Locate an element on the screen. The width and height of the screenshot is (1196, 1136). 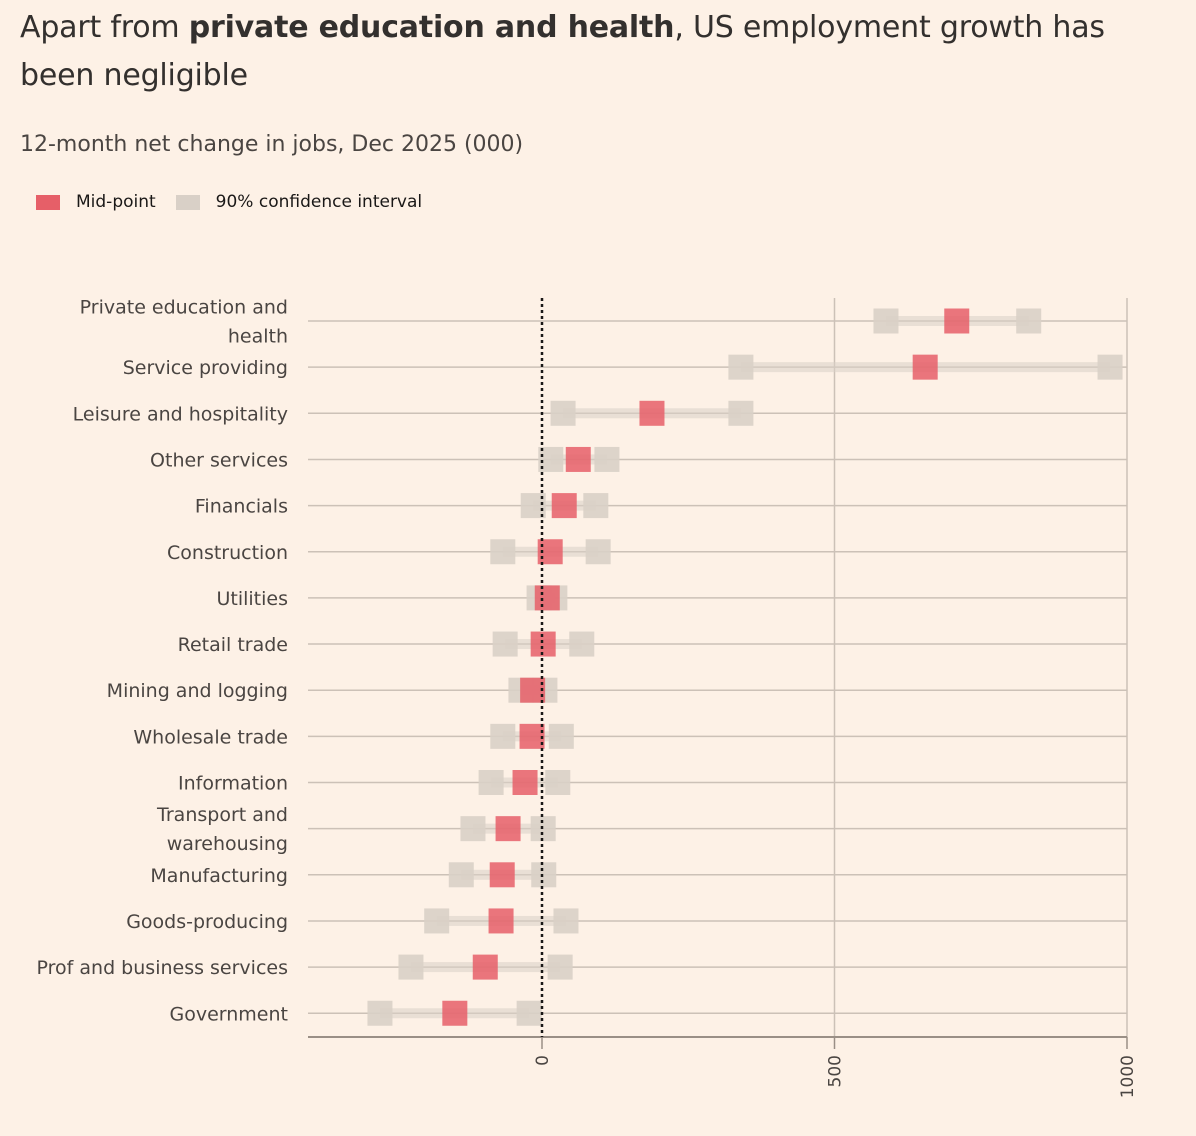
category-label: Wholesale trade is located at coordinates (210, 737).